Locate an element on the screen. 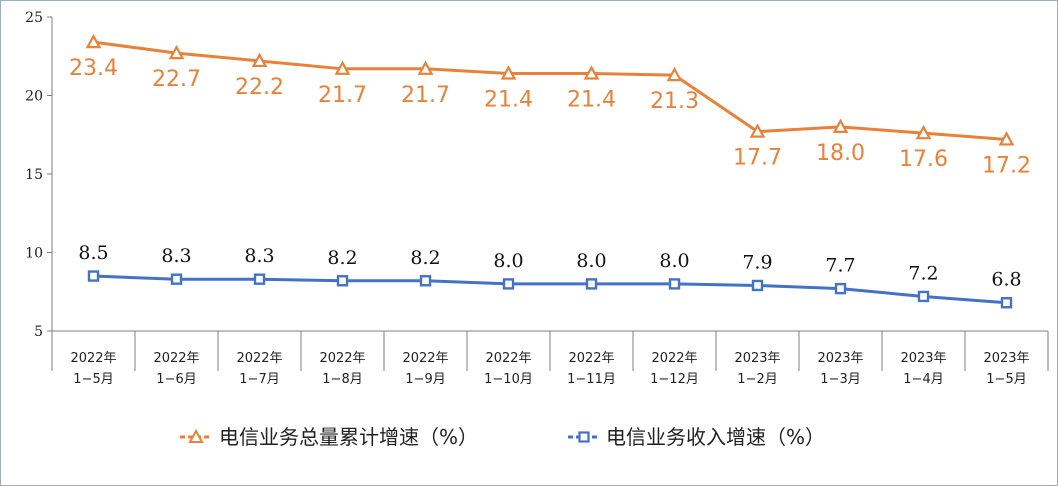  series-2: 8.5 8.3 8.3 8.2 8.2 8.0 8.0 8.0 7.9 7.7 7.2 6.8 is located at coordinates (550, 275).